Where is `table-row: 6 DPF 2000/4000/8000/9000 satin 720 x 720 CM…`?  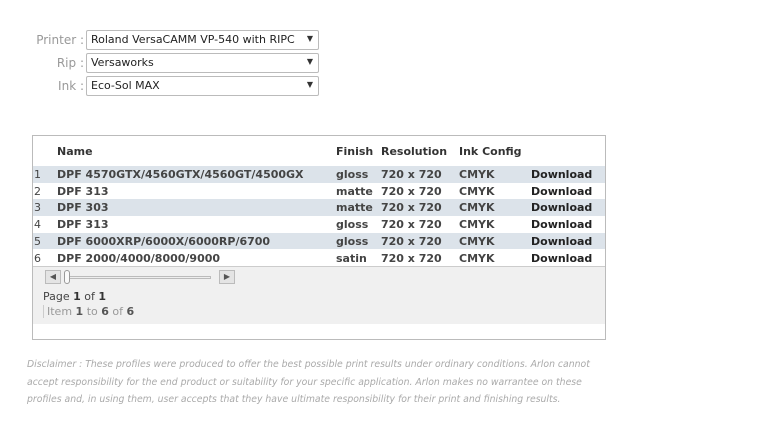 table-row: 6 DPF 2000/4000/8000/9000 satin 720 x 720 CM… is located at coordinates (319, 258).